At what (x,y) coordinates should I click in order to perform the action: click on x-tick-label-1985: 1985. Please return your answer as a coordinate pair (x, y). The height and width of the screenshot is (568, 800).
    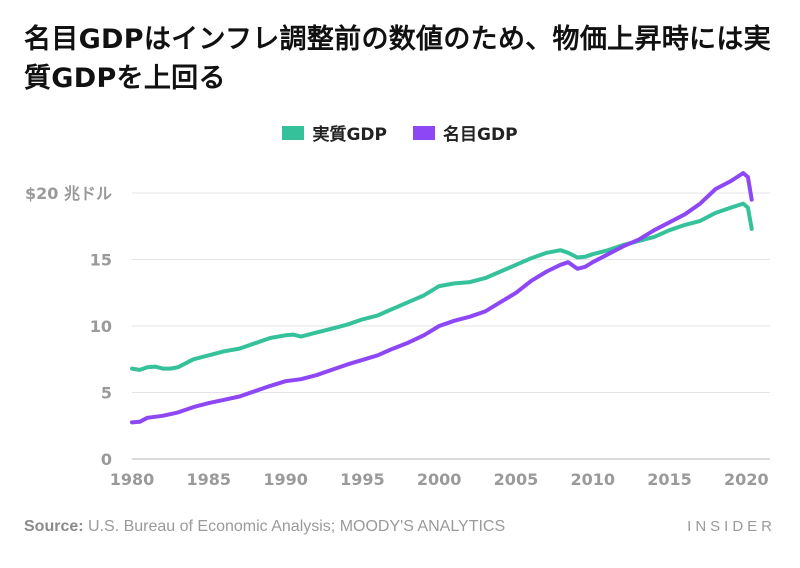
    Looking at the image, I should click on (209, 479).